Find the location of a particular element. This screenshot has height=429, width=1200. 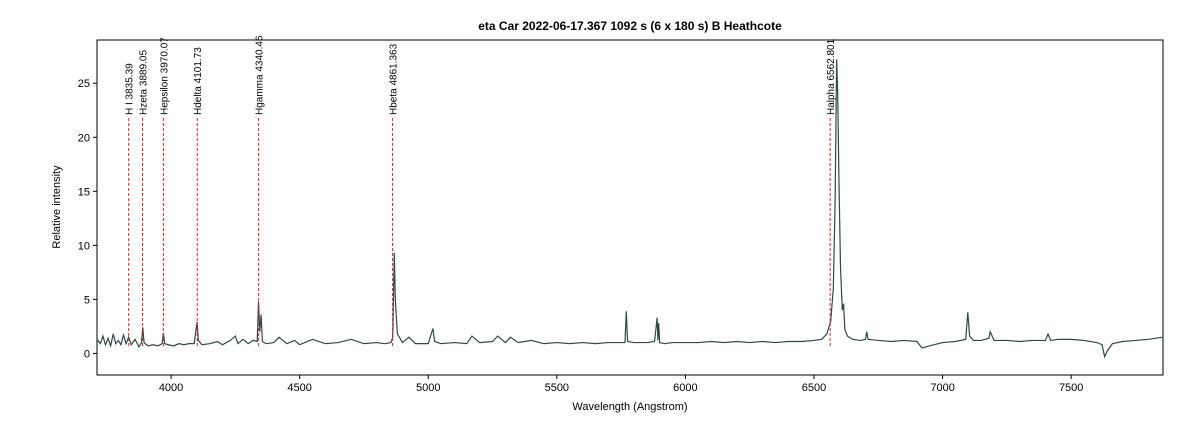

annotation-label: Halpha 6562.801 is located at coordinates (831, 76).